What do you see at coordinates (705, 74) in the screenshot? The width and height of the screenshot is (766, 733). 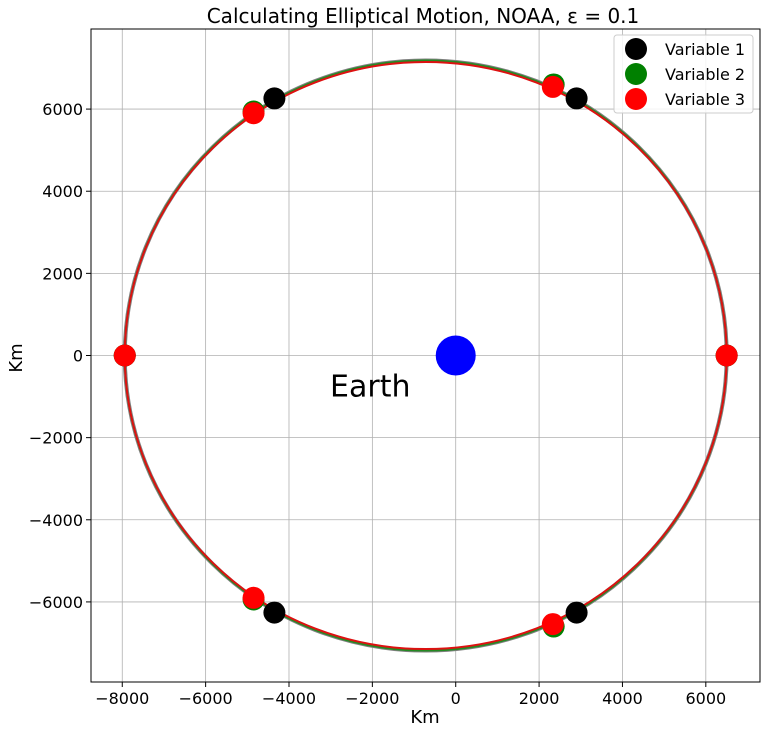 I see `legend-label: Variable 2` at bounding box center [705, 74].